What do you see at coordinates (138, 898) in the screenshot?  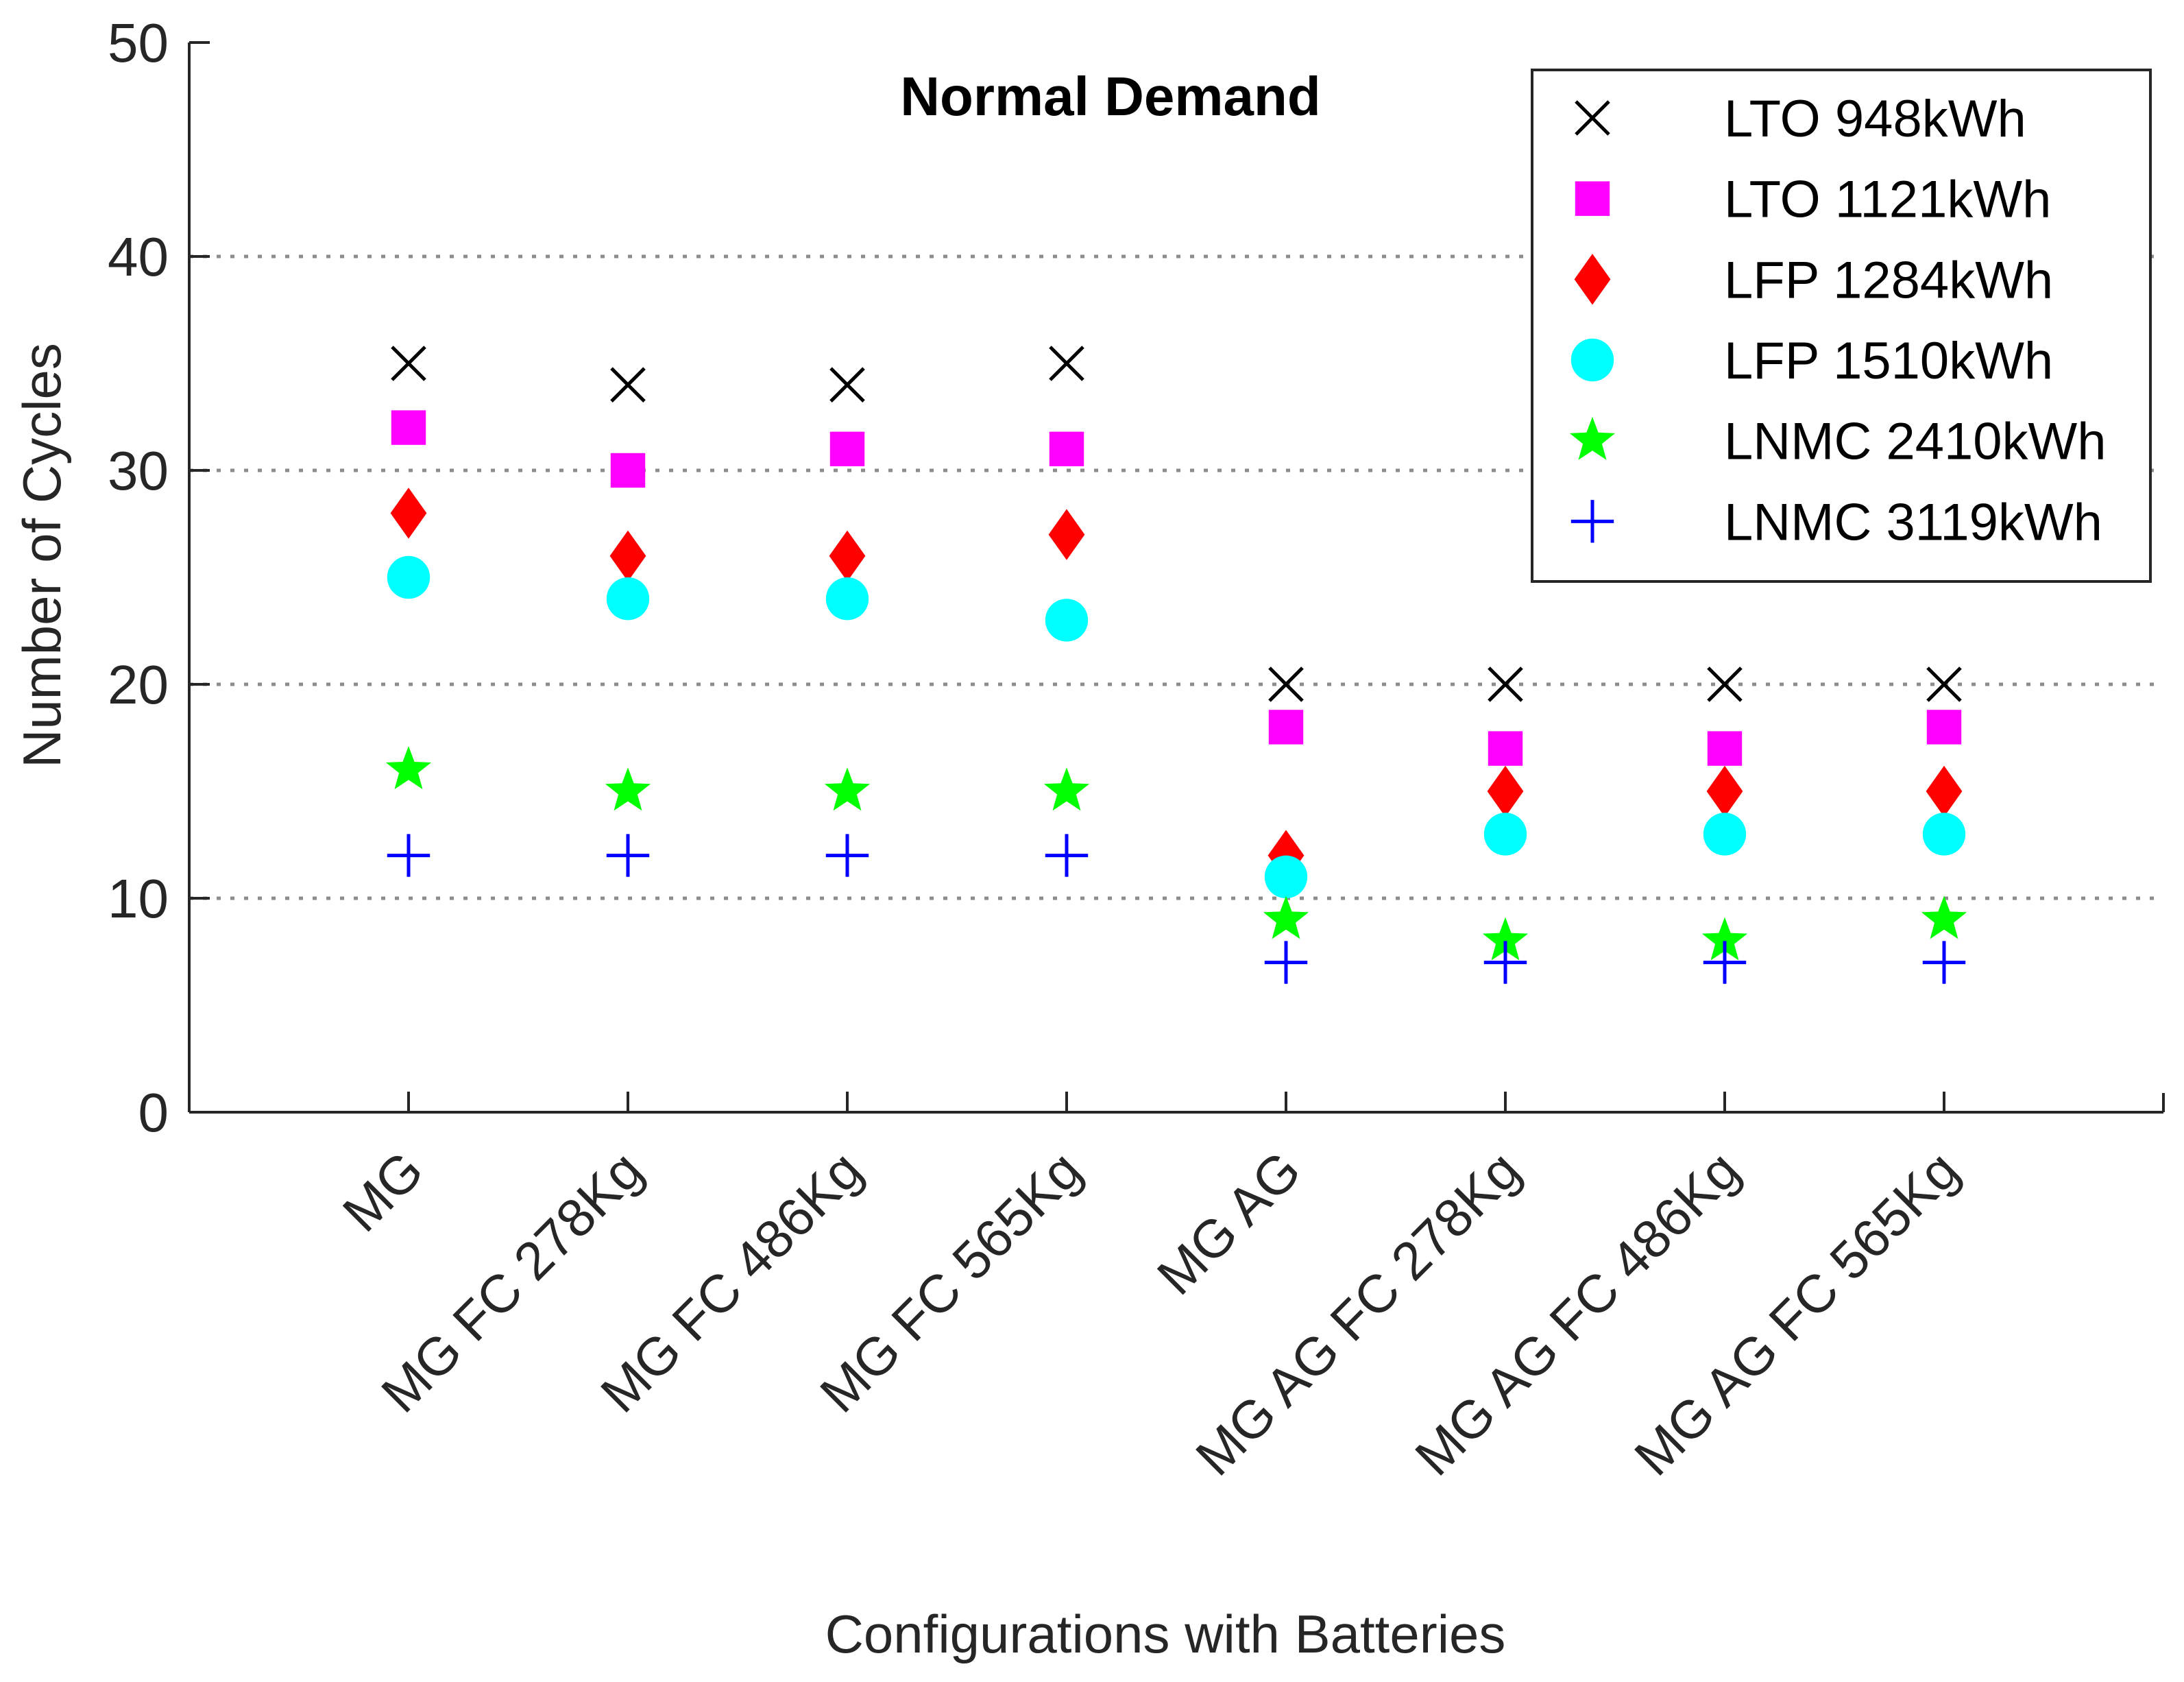 I see `y-tick-label: 10` at bounding box center [138, 898].